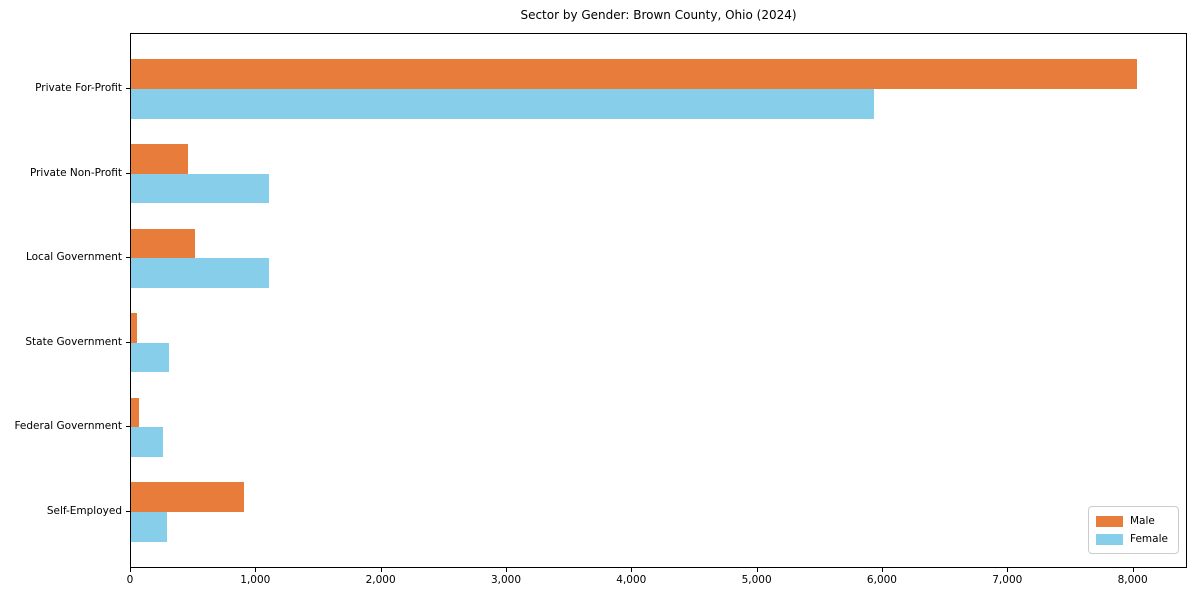 This screenshot has height=600, width=1200. I want to click on legend-entry-male: Male, so click(1133, 521).